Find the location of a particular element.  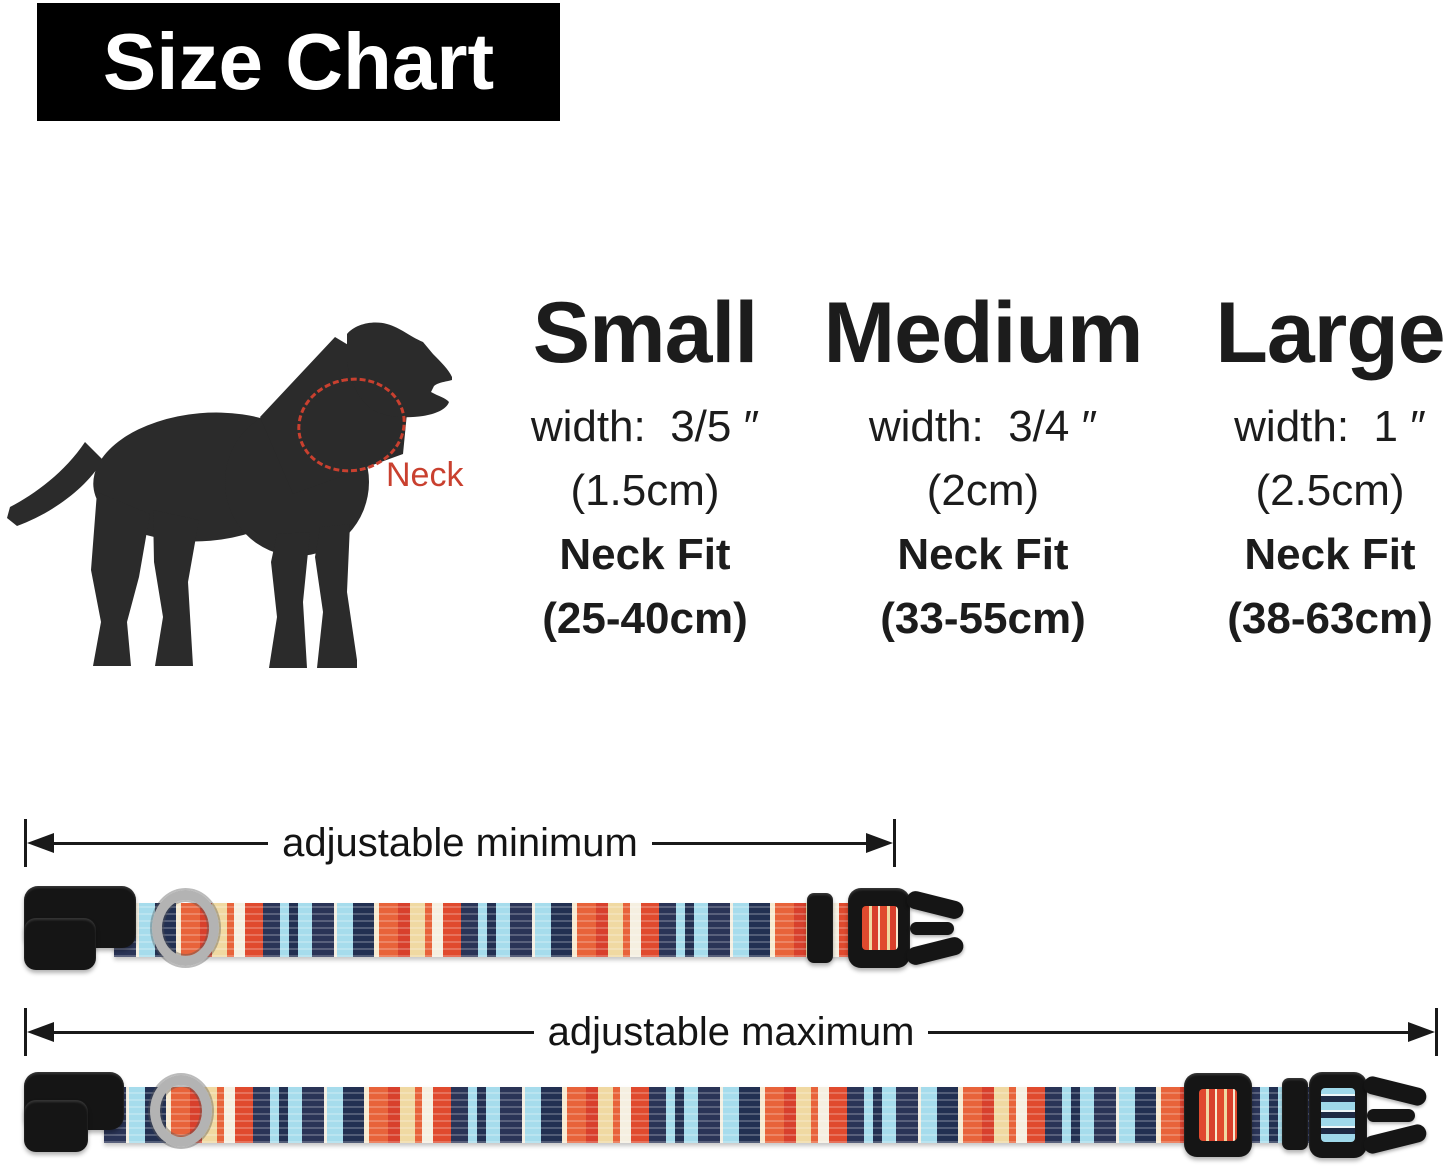

size-neck-fit-range: (33-55cm) is located at coordinates (983, 618).